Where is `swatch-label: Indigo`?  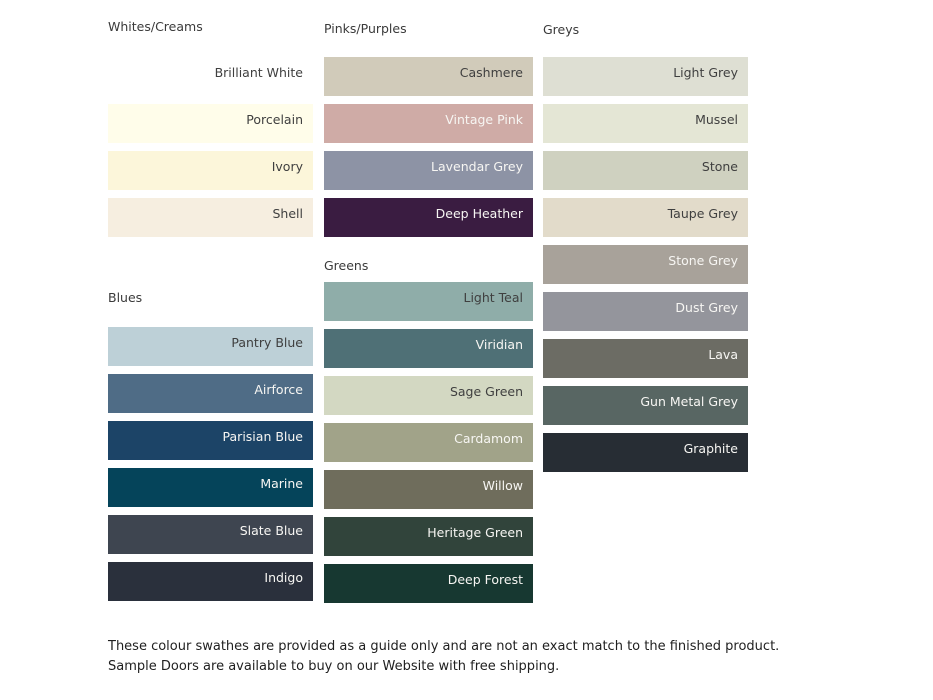 swatch-label: Indigo is located at coordinates (283, 577).